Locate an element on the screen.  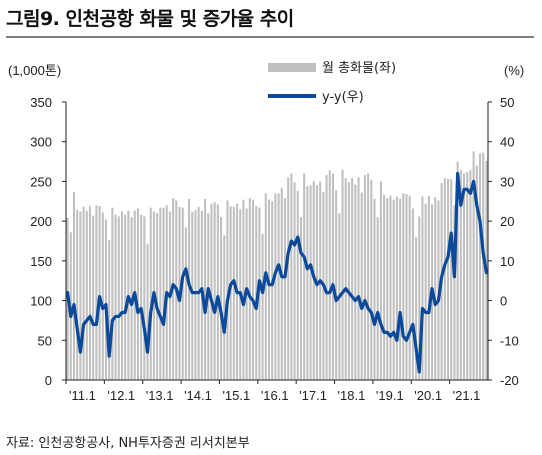
left-axis-unit: (1,000톤) is located at coordinates (34, 70).